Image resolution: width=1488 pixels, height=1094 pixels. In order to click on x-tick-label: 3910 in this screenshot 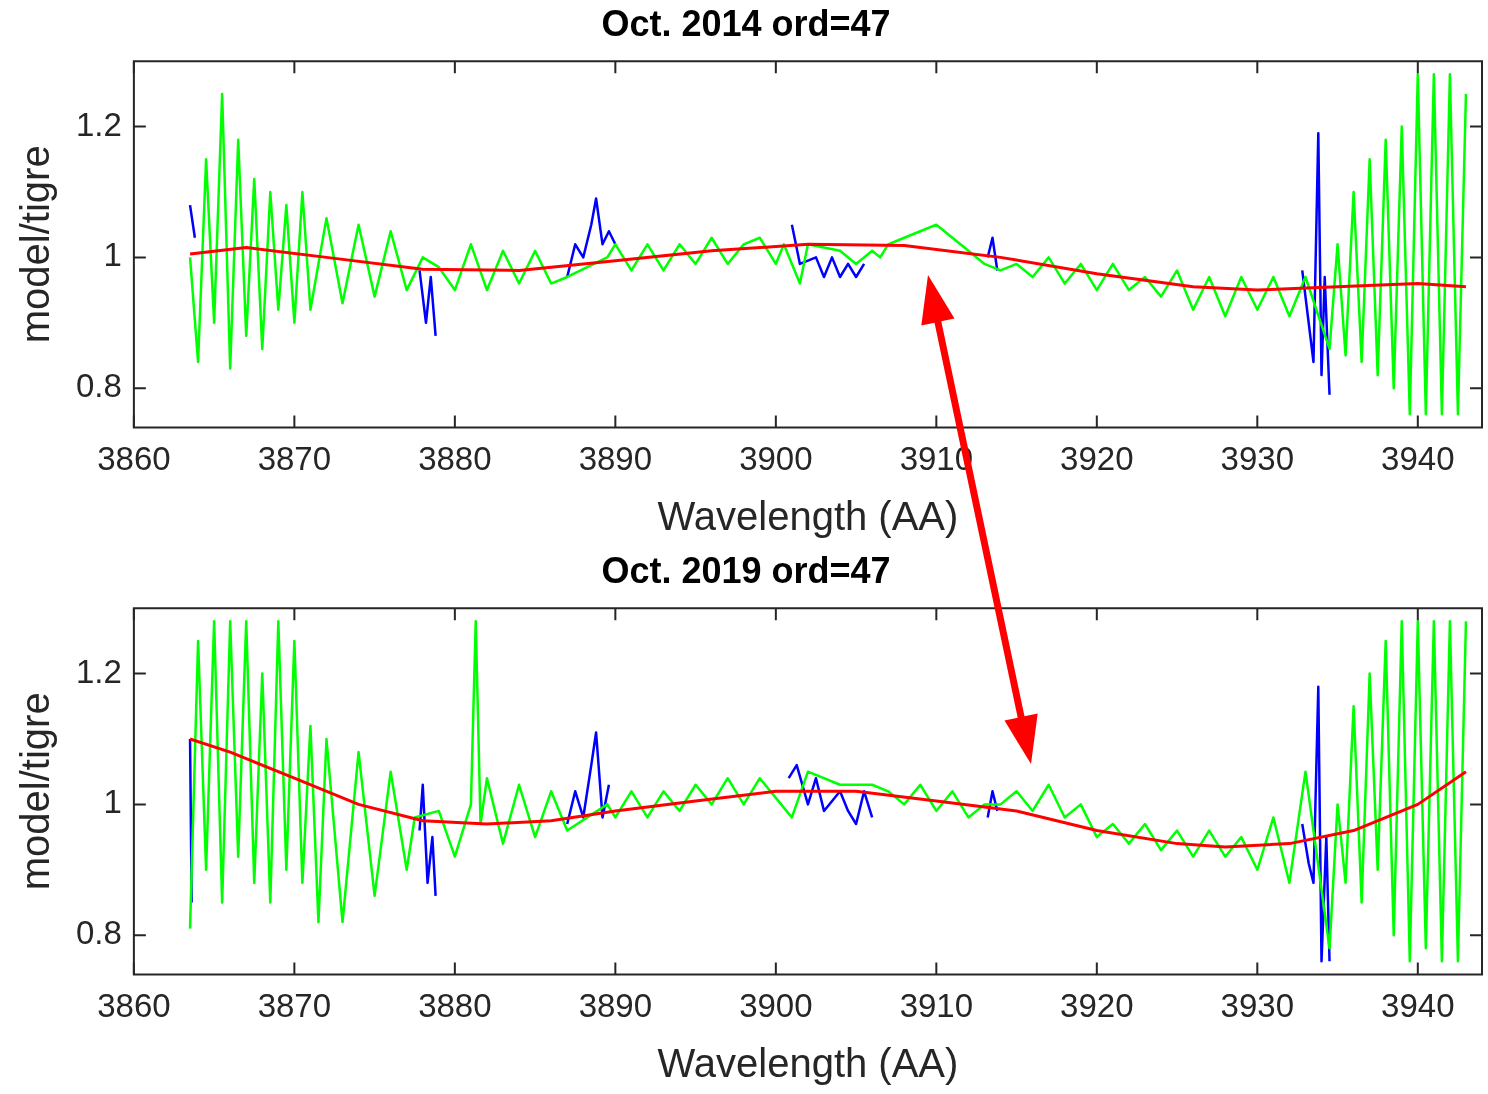, I will do `click(936, 1006)`.